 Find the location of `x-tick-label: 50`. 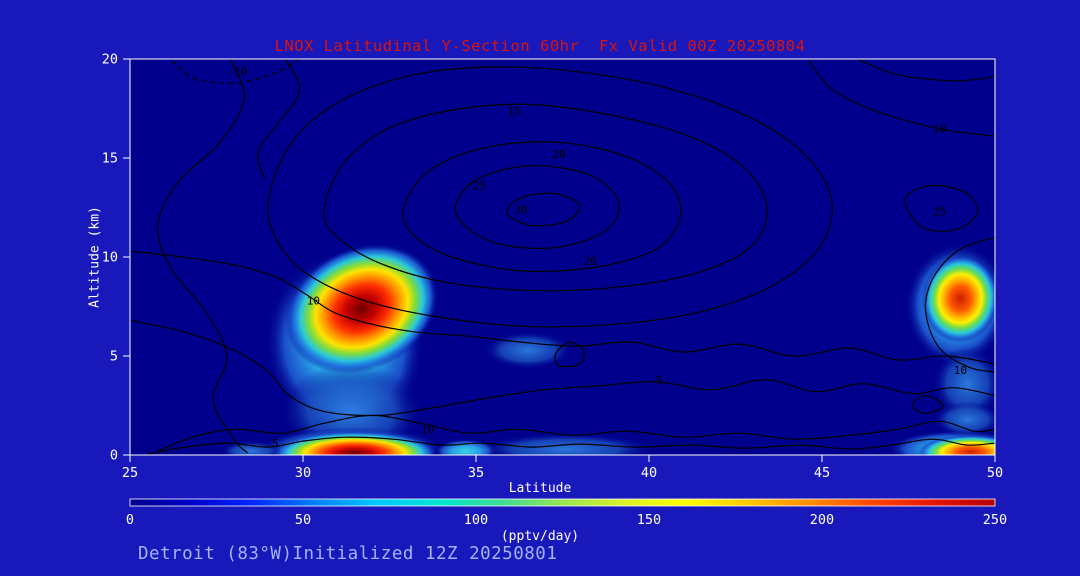

x-tick-label: 50 is located at coordinates (995, 473).